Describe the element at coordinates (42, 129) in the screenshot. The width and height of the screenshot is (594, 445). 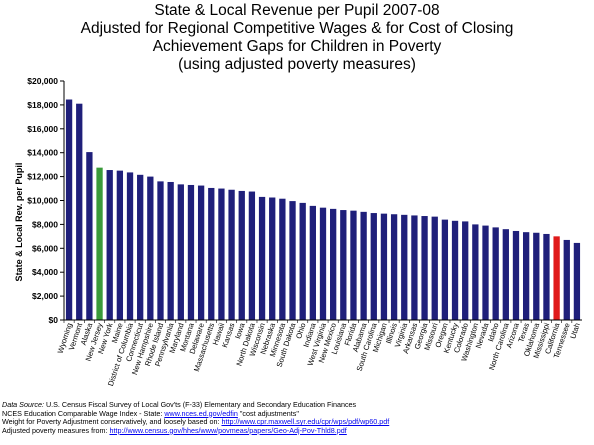
I see `y-tick-label: $16,000` at that location.